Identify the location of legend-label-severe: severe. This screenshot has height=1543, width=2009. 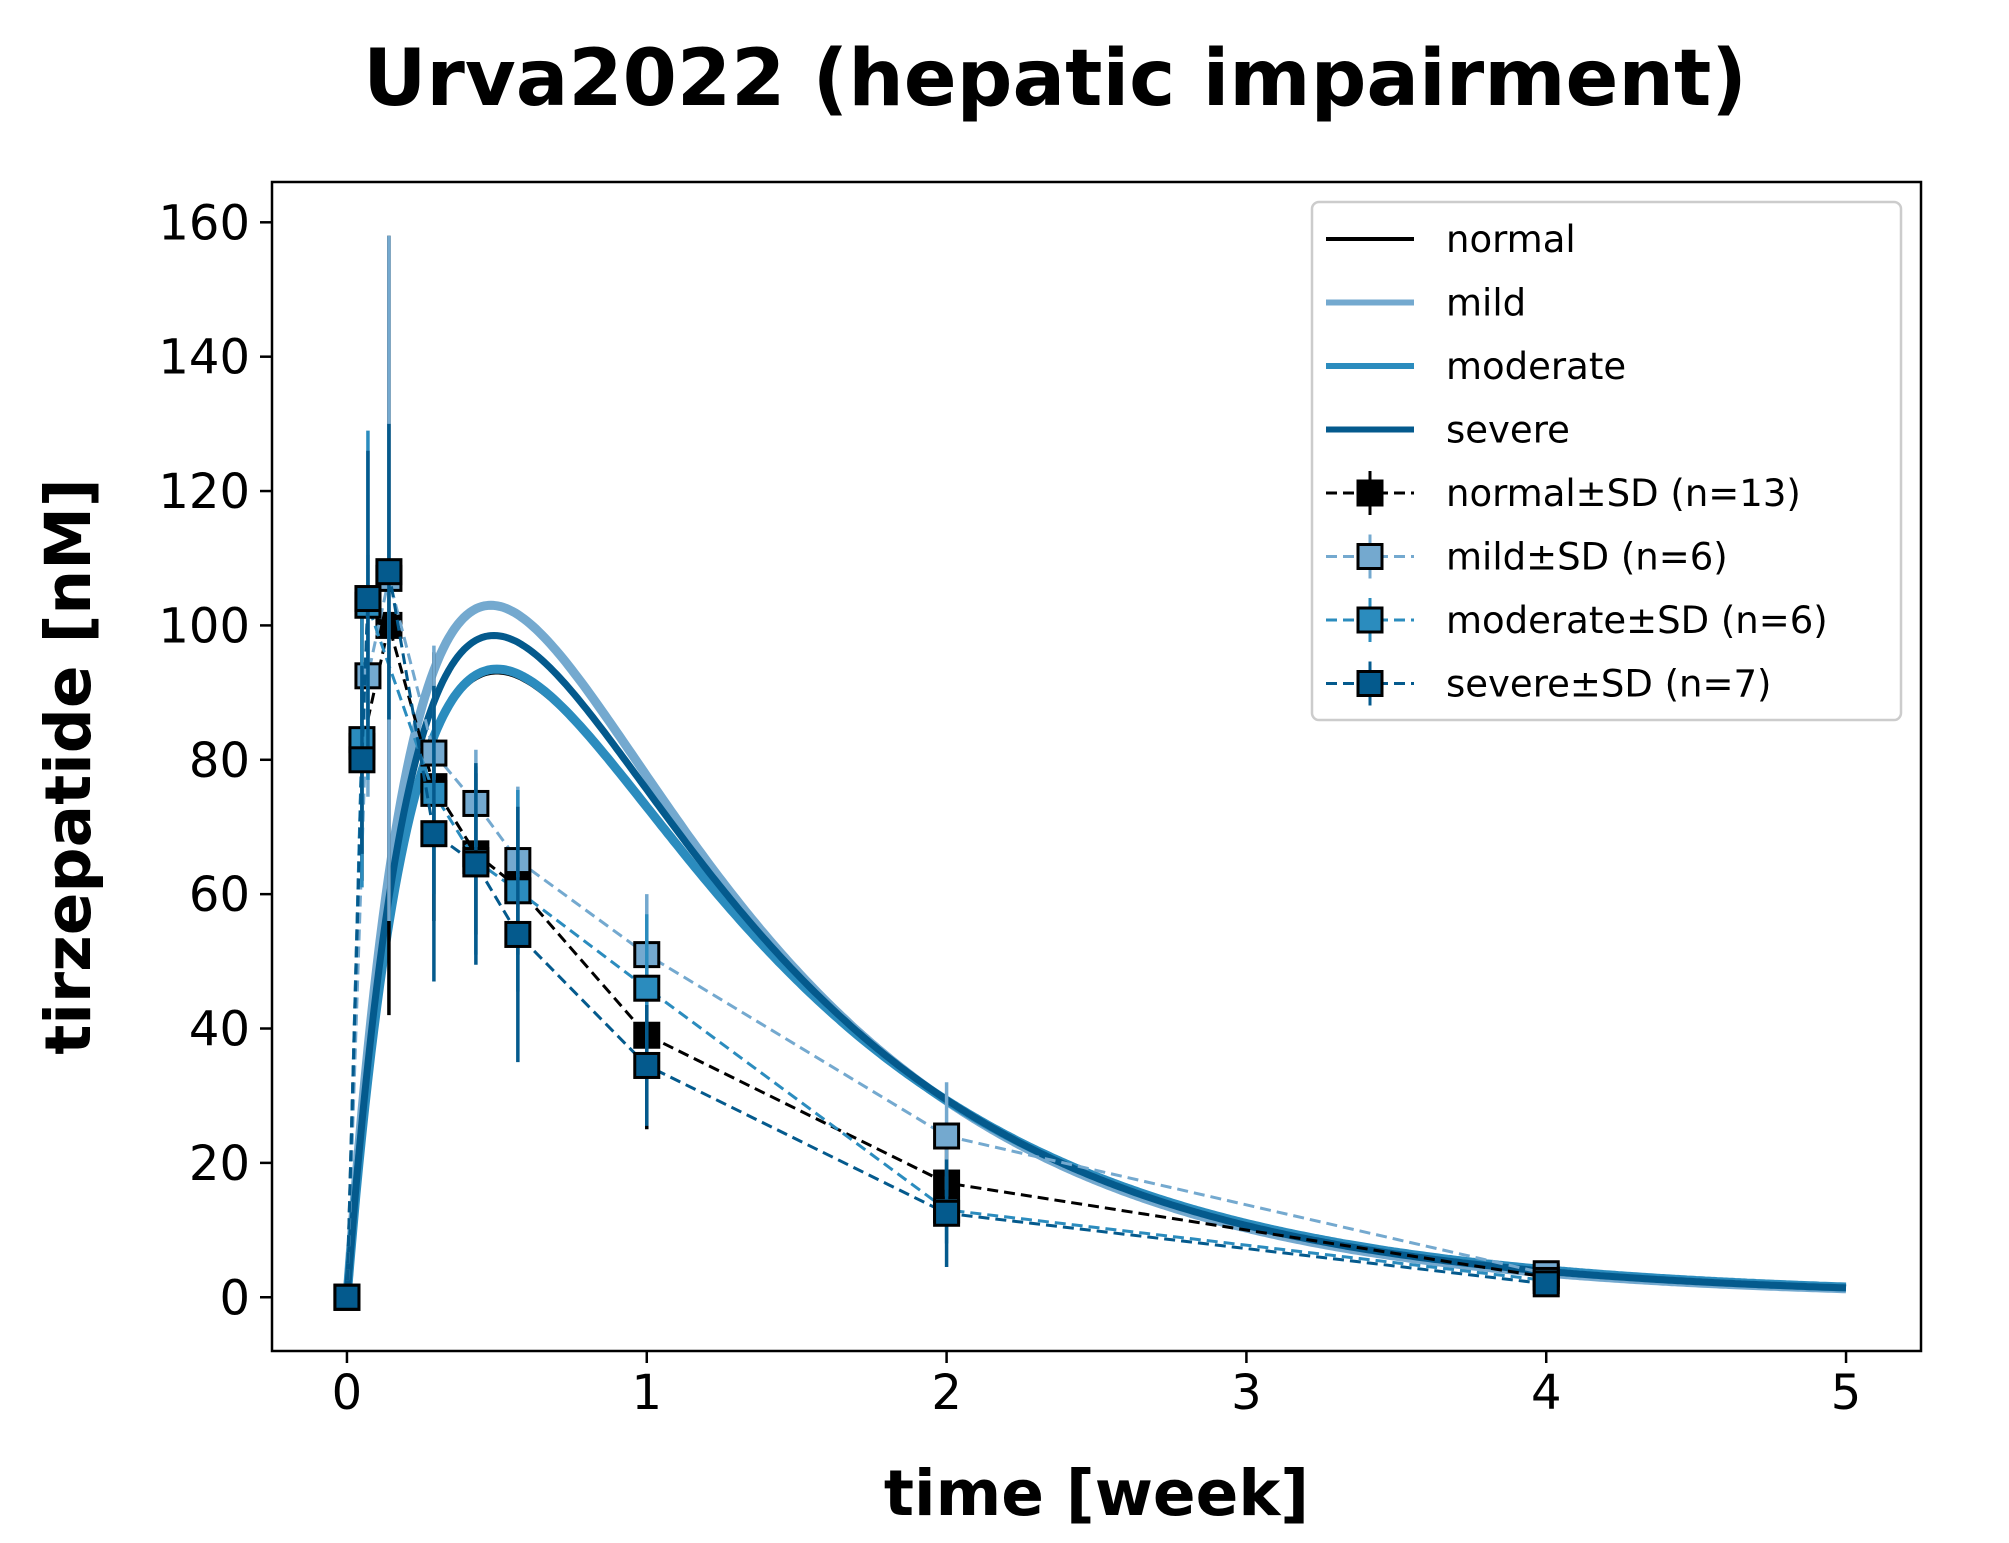
(1508, 430).